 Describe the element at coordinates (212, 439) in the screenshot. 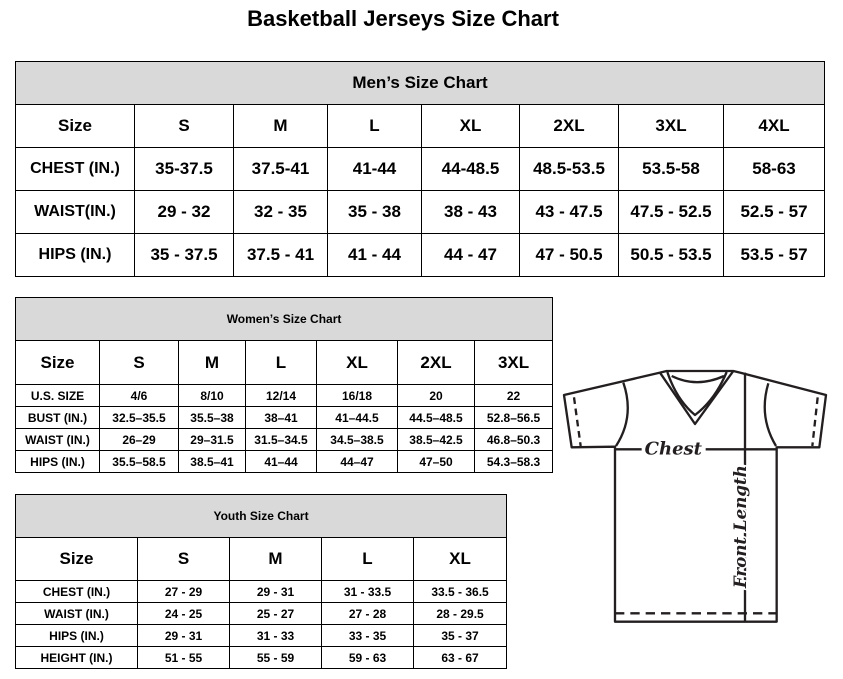

I see `measurement-cell: 29–31.5` at that location.